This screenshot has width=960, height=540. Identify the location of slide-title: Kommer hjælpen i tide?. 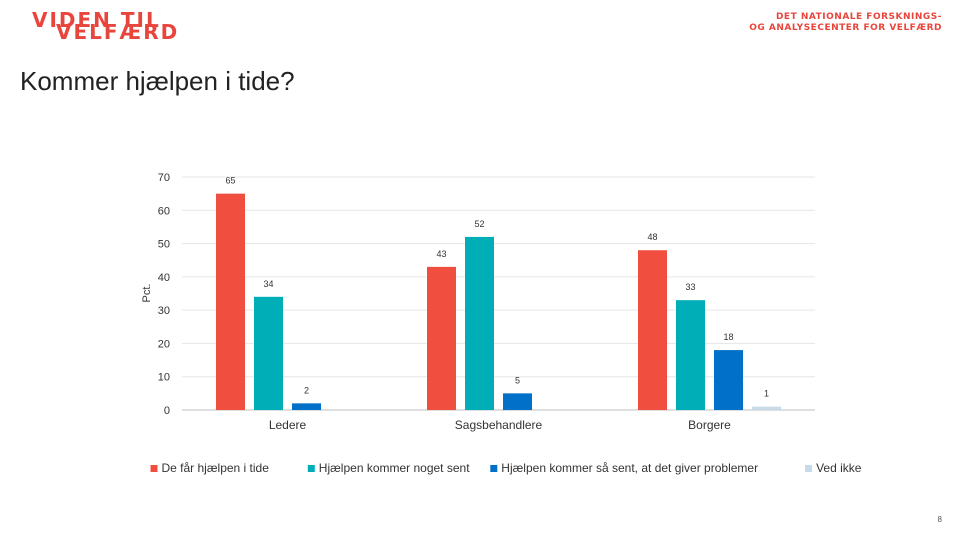
(157, 81).